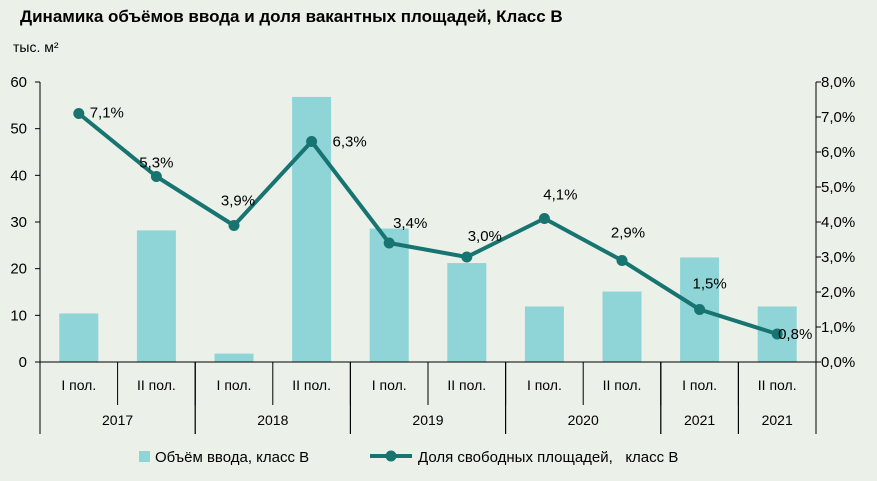 The image size is (877, 481). I want to click on y-right-tick-label: 4,0%, so click(838, 222).